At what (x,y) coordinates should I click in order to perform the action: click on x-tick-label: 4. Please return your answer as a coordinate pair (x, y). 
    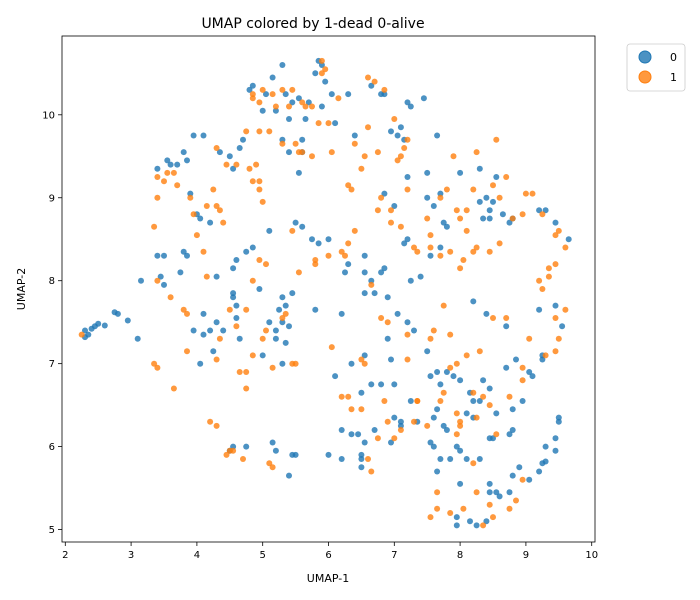
    Looking at the image, I should click on (197, 555).